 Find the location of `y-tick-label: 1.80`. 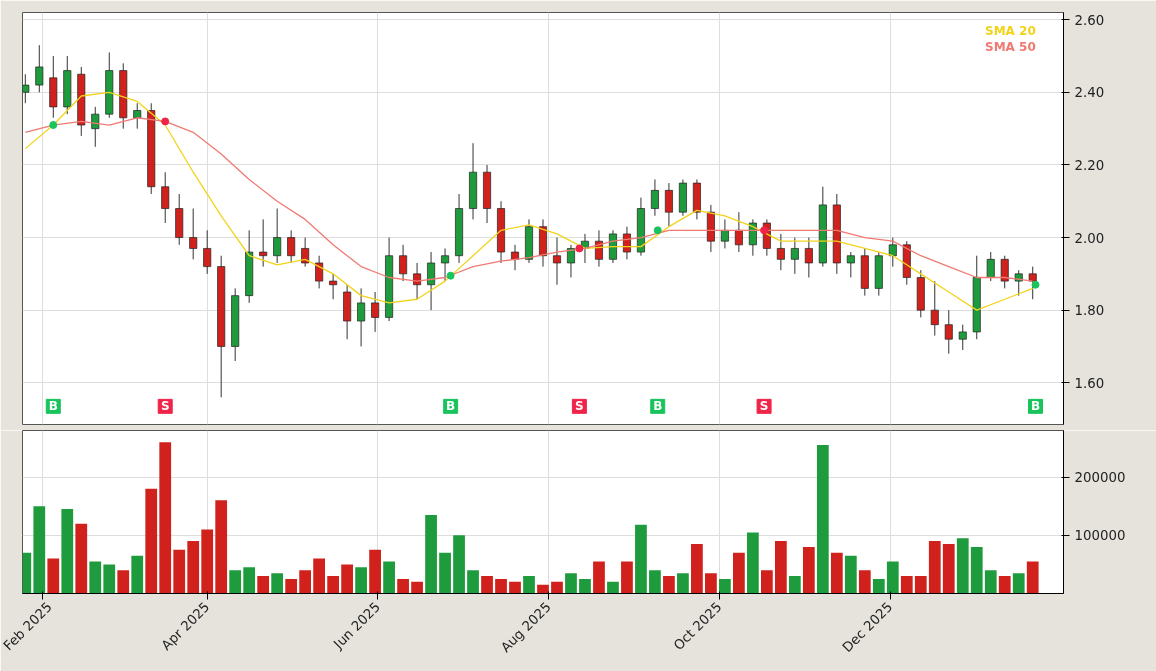

y-tick-label: 1.80 is located at coordinates (1089, 311).